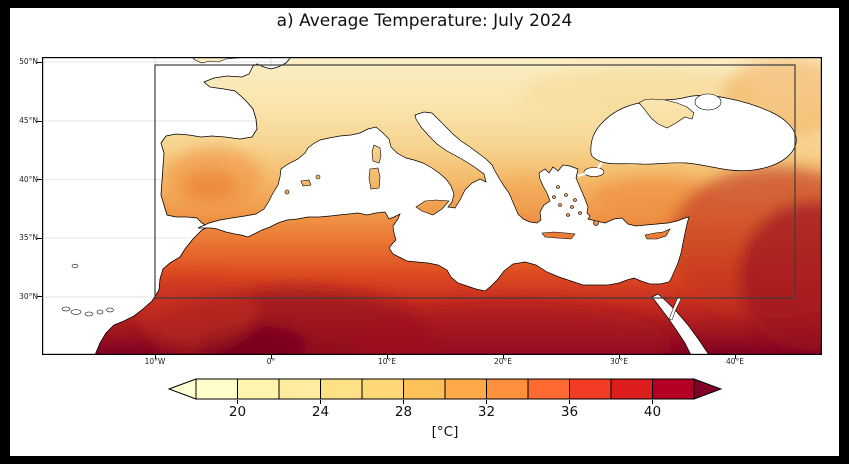 Image resolution: width=849 pixels, height=464 pixels. Describe the element at coordinates (708, 102) in the screenshot. I see `sea-of-azov` at that location.